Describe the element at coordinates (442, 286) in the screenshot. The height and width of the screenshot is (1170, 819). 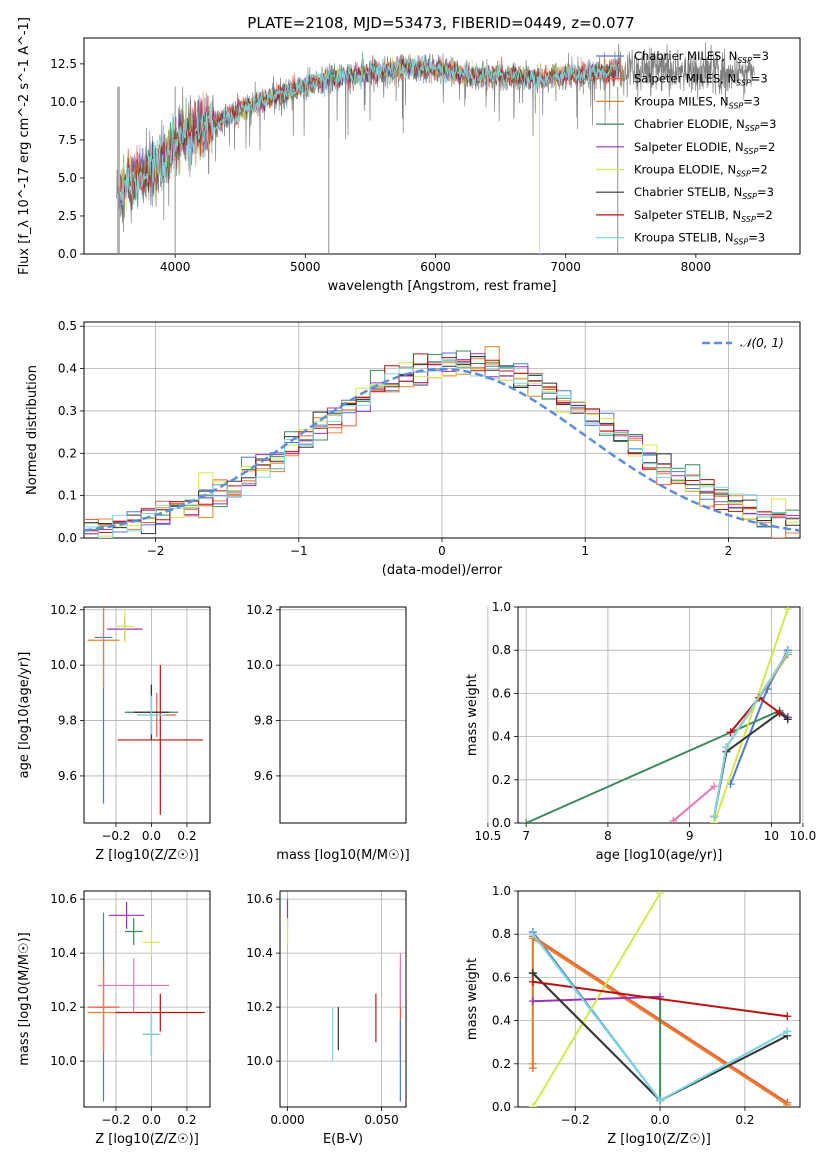
I see `x-axis-label: wavelength [Angstrom, rest frame]` at that location.